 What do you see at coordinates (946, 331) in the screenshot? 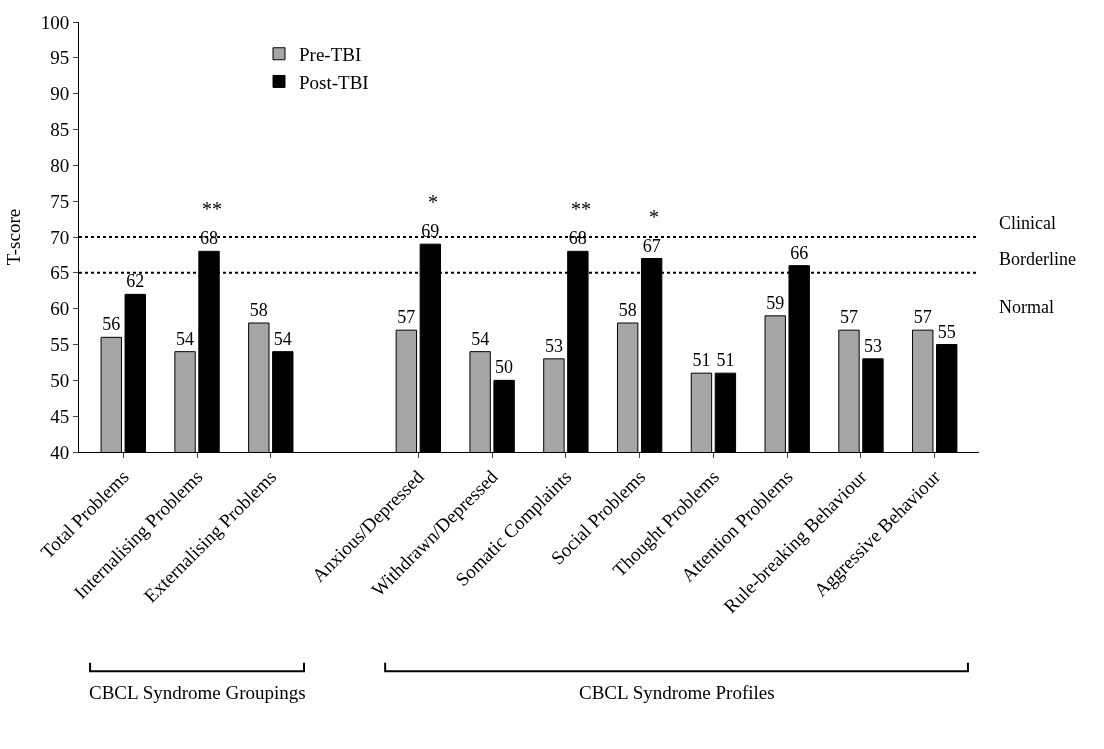
I see `data-label: 55` at bounding box center [946, 331].